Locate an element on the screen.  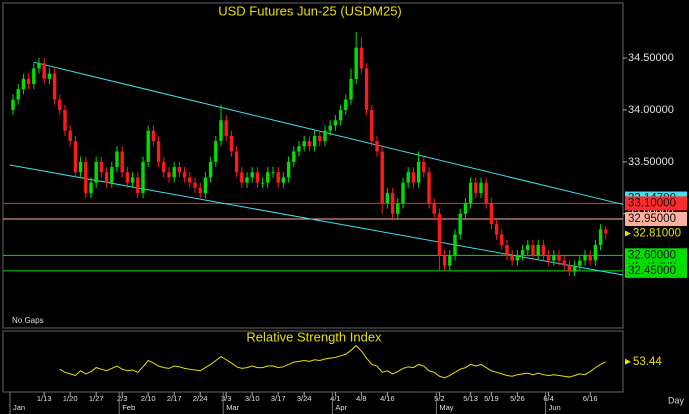
x-tick-label: 1/27 is located at coordinates (96, 398).